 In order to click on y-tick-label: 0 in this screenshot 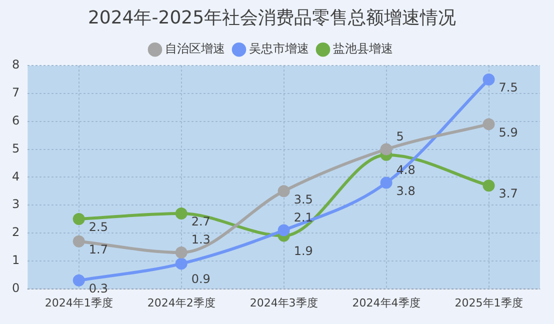, I will do `click(16, 287)`.